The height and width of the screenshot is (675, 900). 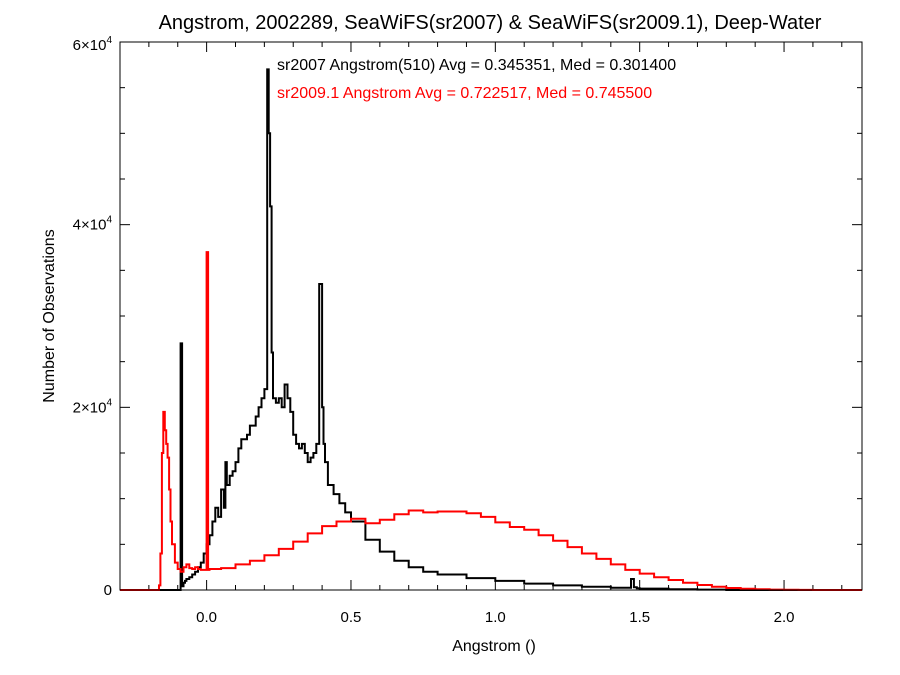 I want to click on y-tick-mantissa: 2×10, so click(x=90, y=407).